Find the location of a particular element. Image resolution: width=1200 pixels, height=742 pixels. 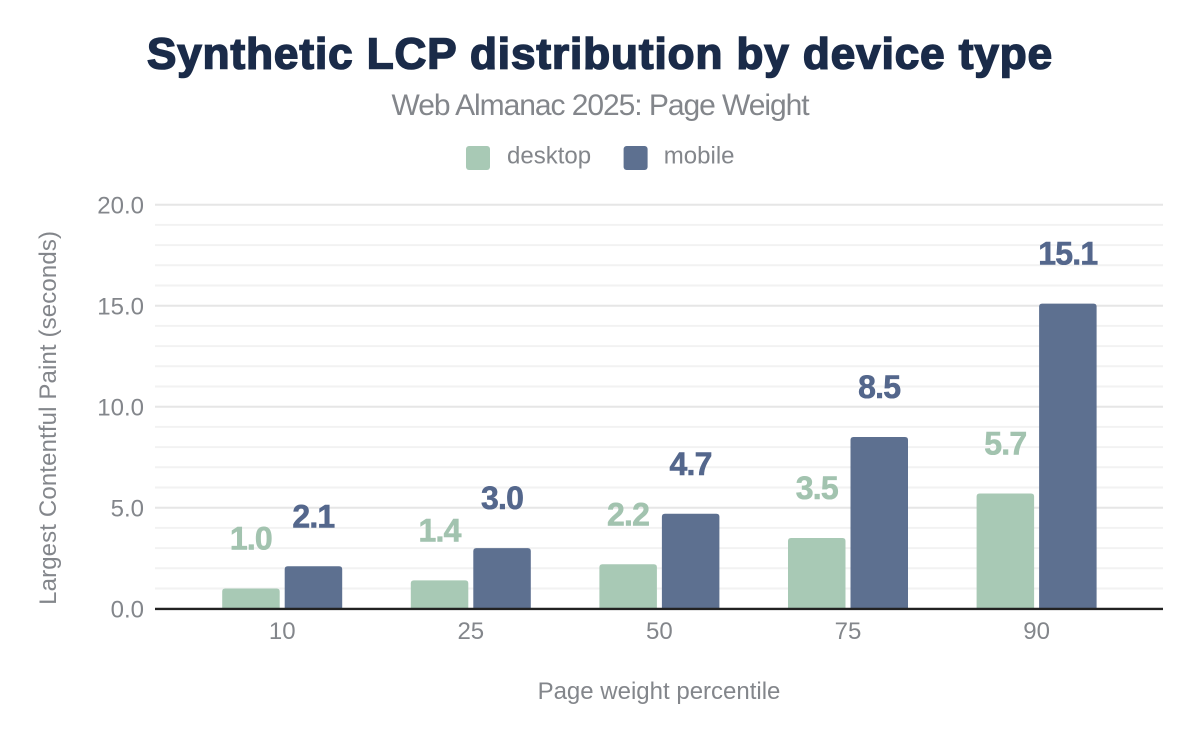

svg-text: mobile is located at coordinates (699, 156).